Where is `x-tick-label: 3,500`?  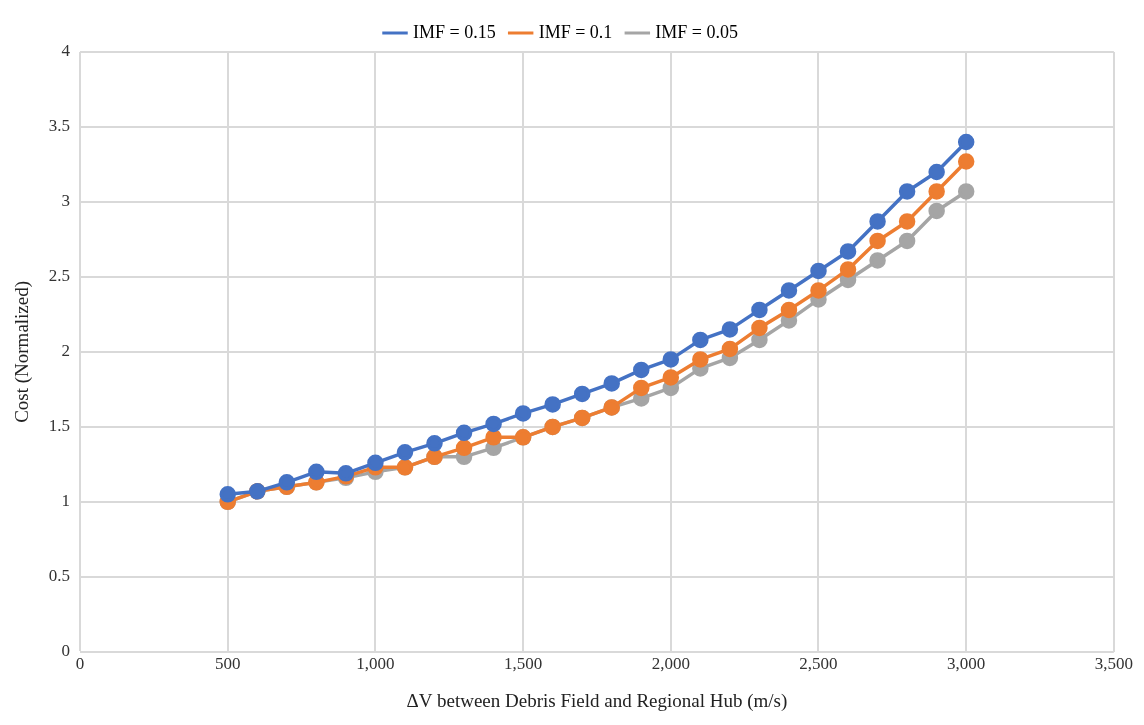
x-tick-label: 3,500 is located at coordinates (1113, 664).